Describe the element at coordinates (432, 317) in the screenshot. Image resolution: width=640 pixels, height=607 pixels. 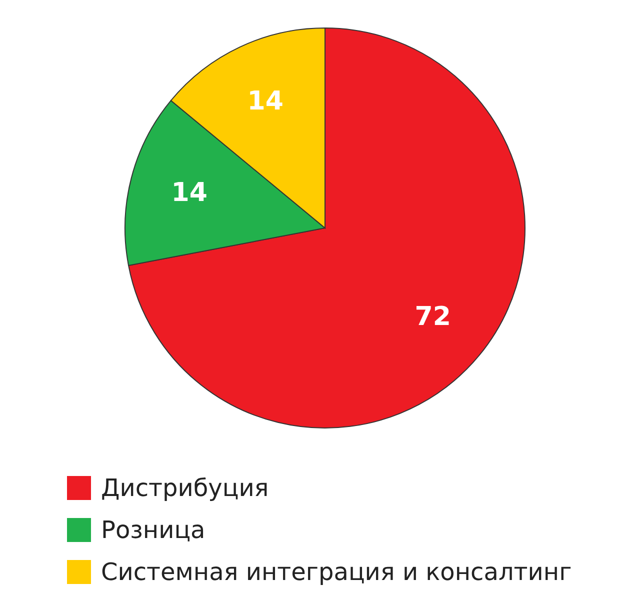
I see `data-label: 72` at that location.